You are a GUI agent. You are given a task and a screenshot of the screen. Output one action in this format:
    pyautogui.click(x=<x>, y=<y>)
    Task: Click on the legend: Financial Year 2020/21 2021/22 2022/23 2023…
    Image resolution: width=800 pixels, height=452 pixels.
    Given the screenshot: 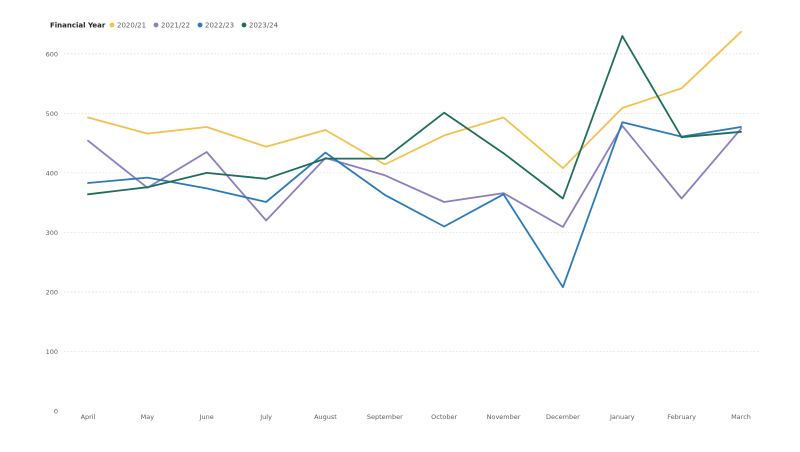 What is the action you would take?
    pyautogui.click(x=164, y=26)
    